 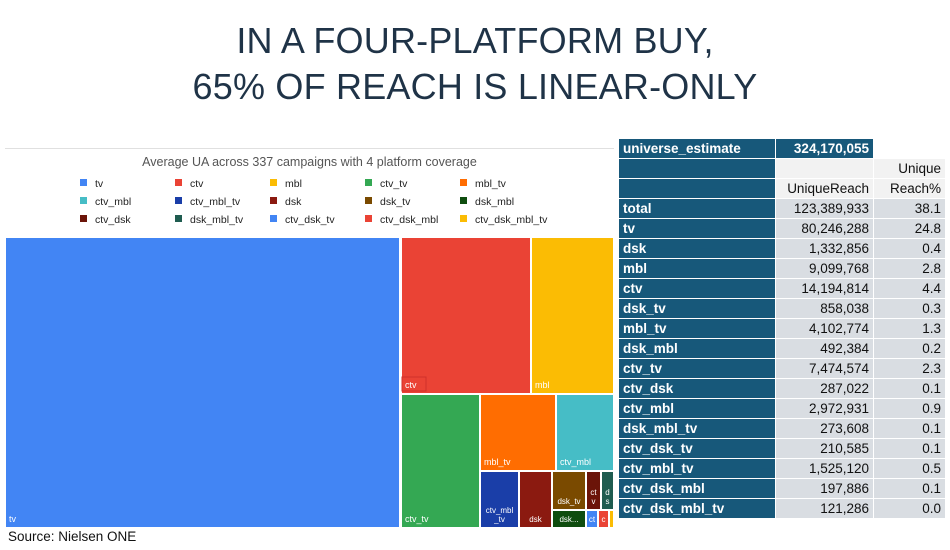 What do you see at coordinates (697, 208) in the screenshot?
I see `row-label: total` at bounding box center [697, 208].